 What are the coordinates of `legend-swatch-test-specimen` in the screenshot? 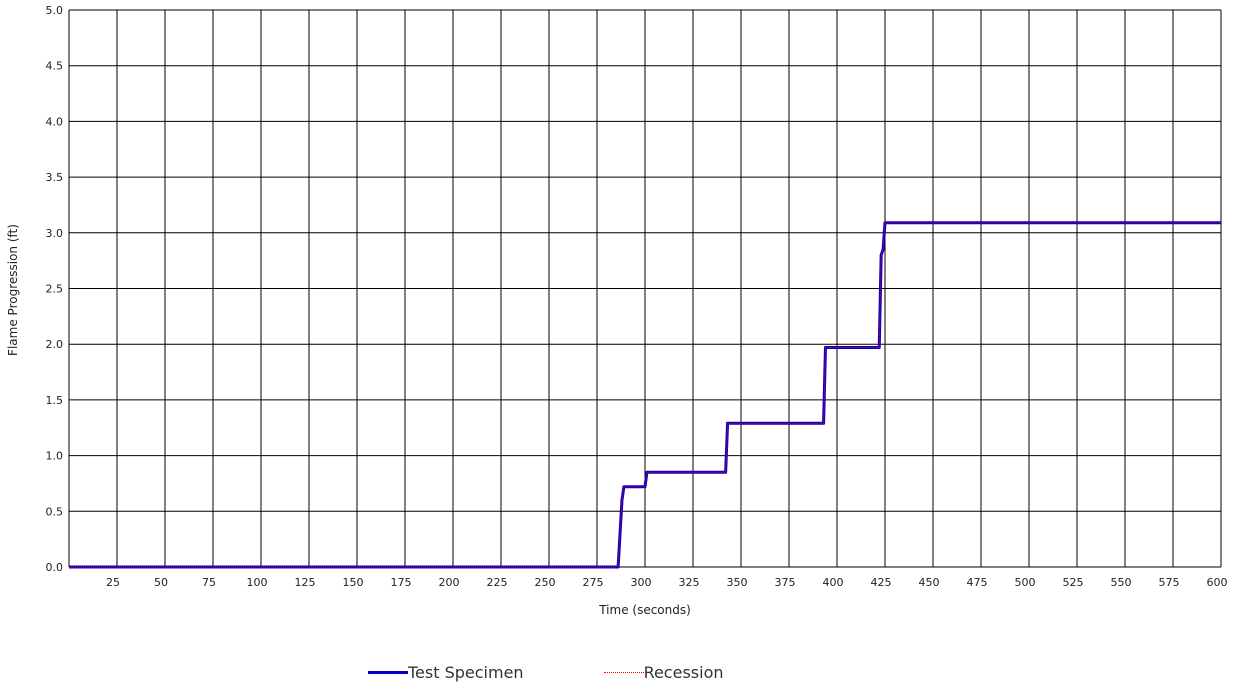 It's located at (388, 672).